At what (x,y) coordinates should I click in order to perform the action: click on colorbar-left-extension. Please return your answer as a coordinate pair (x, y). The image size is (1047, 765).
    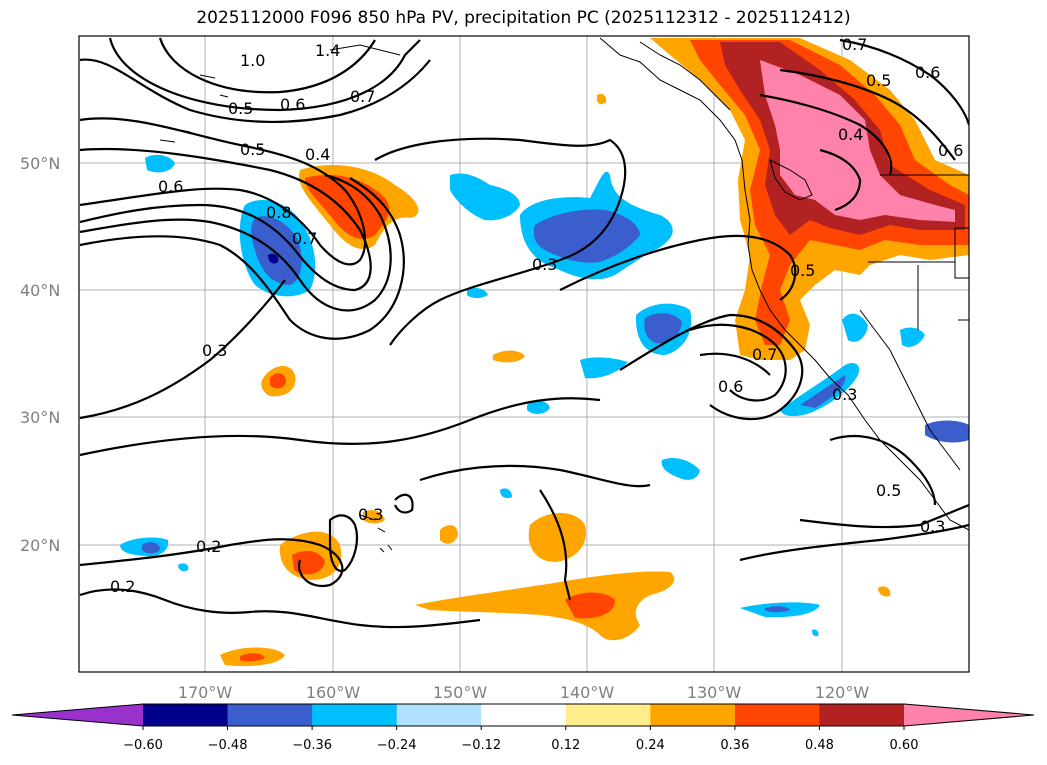
    Looking at the image, I should click on (77, 715).